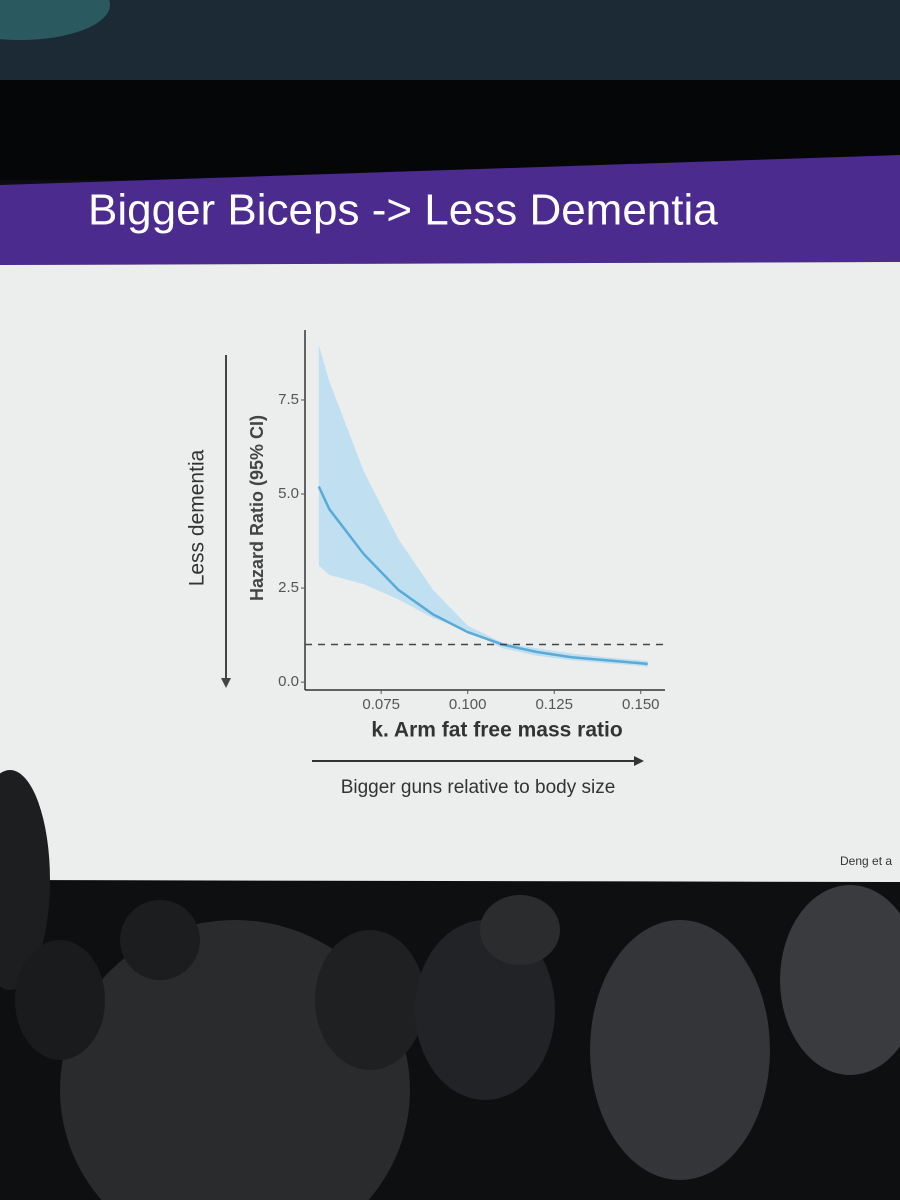  I want to click on y-tick-label: 0.0, so click(288, 681).